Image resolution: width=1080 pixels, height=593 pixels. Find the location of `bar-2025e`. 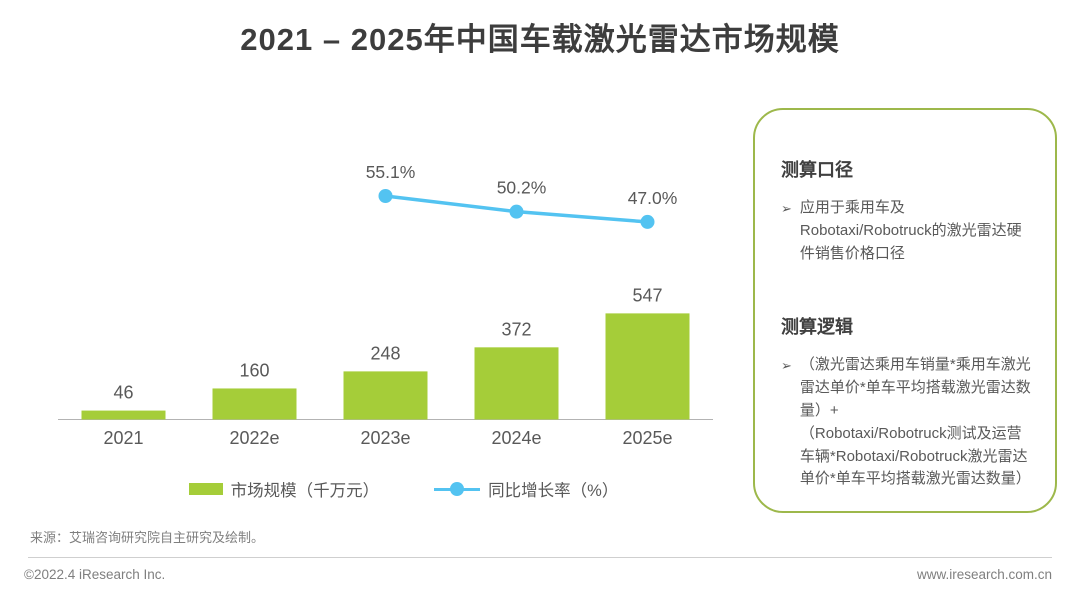

bar-2025e is located at coordinates (647, 366).